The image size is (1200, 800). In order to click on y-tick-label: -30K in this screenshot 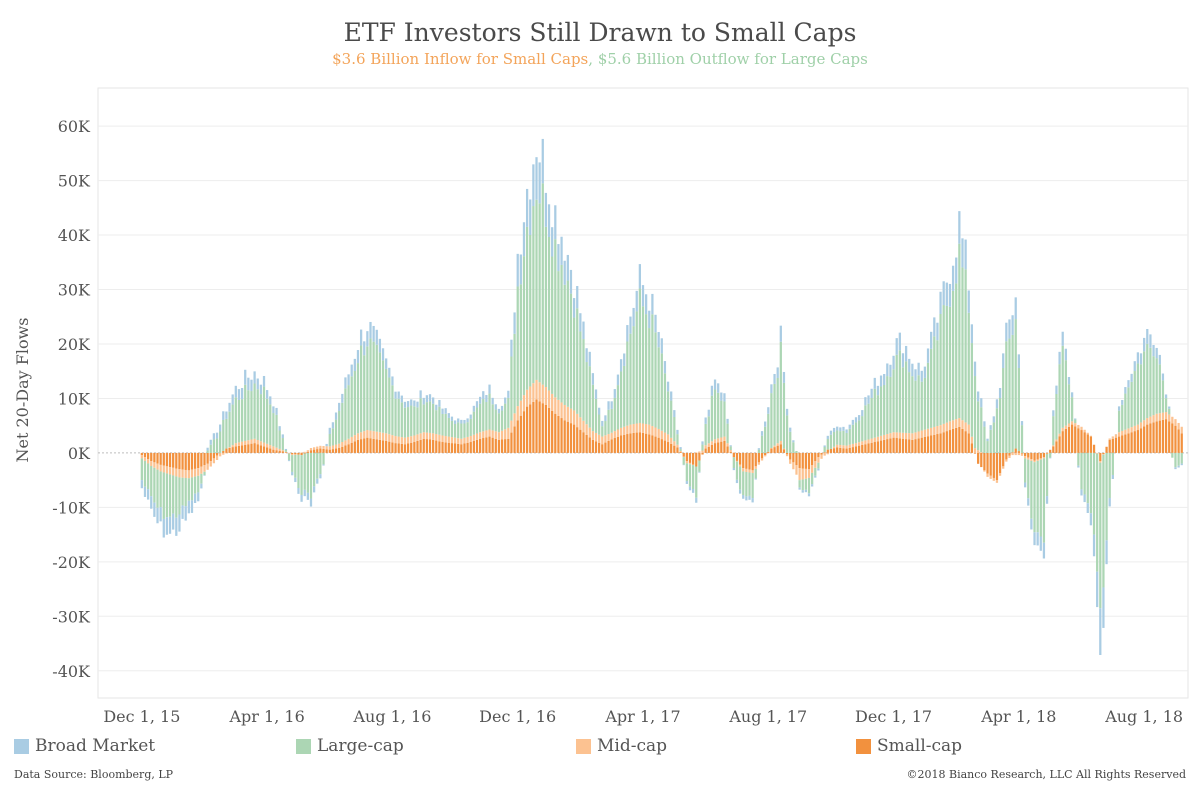, I will do `click(71, 616)`.